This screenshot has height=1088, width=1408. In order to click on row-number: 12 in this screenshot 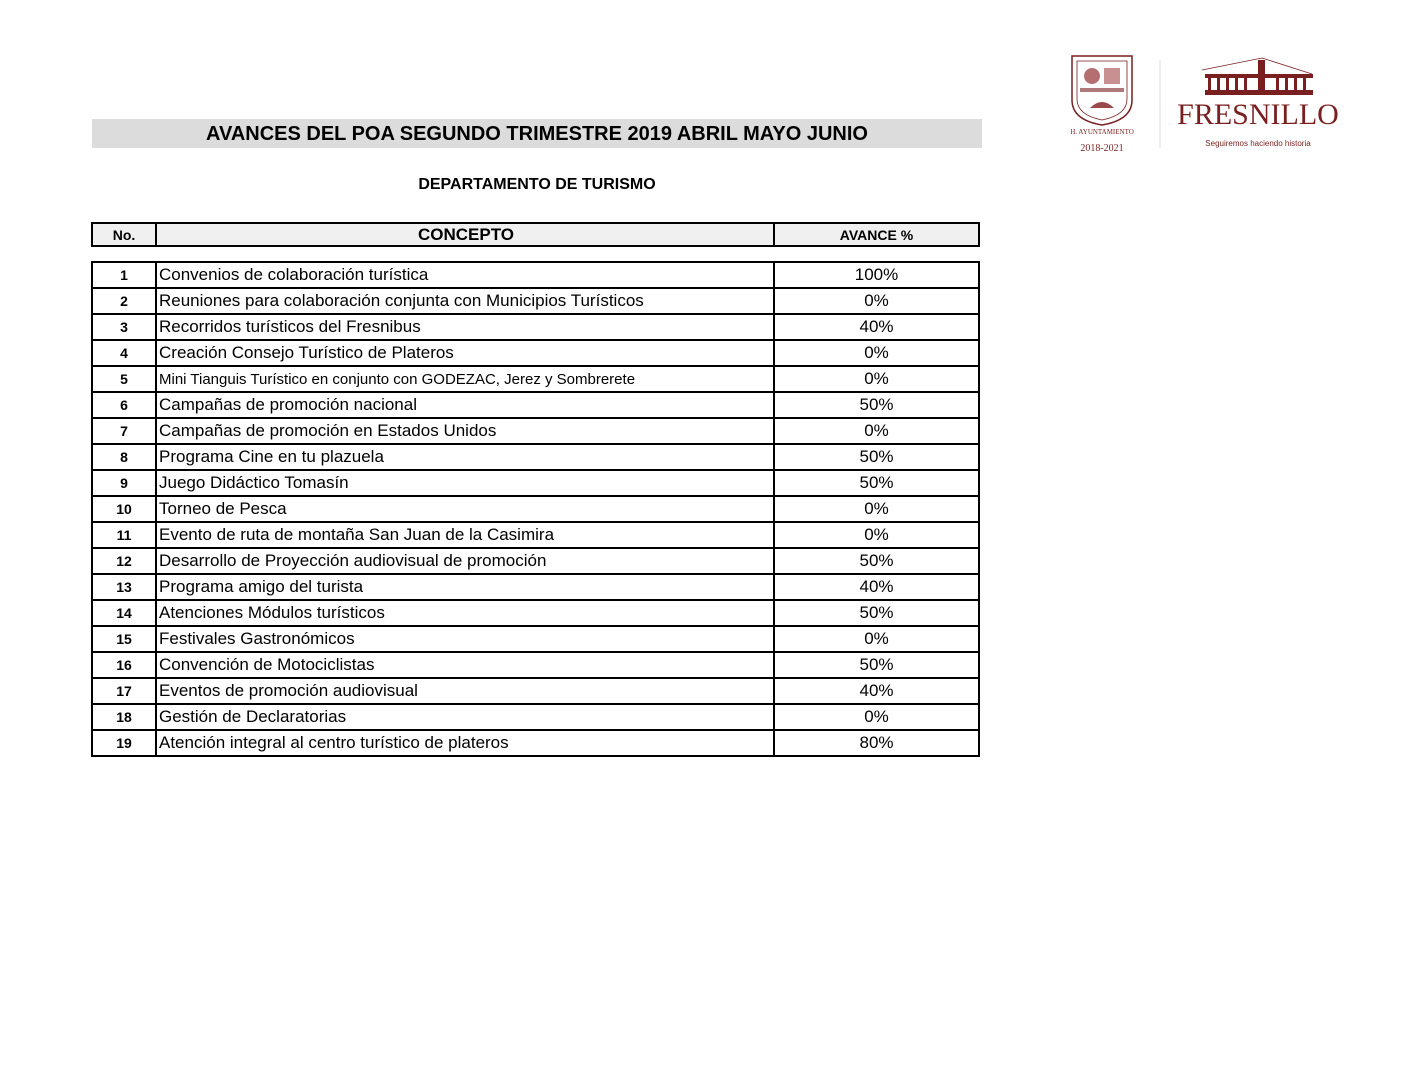, I will do `click(124, 561)`.